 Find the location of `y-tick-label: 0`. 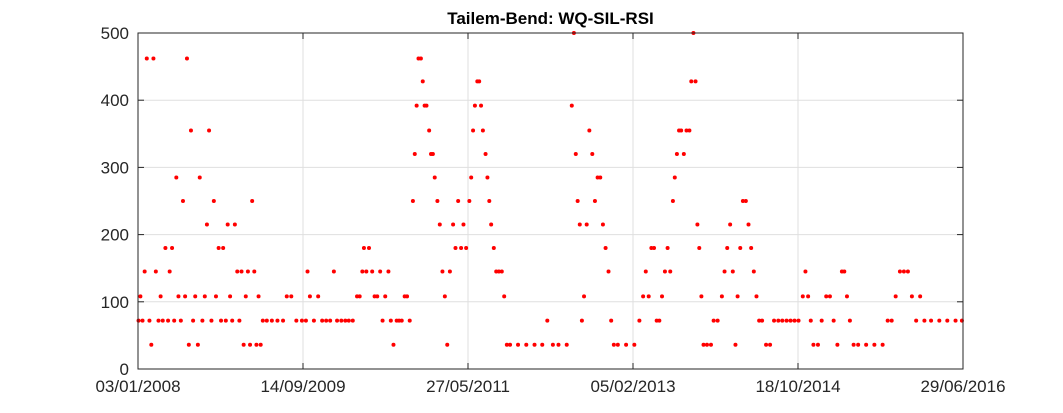

y-tick-label: 0 is located at coordinates (124, 369).